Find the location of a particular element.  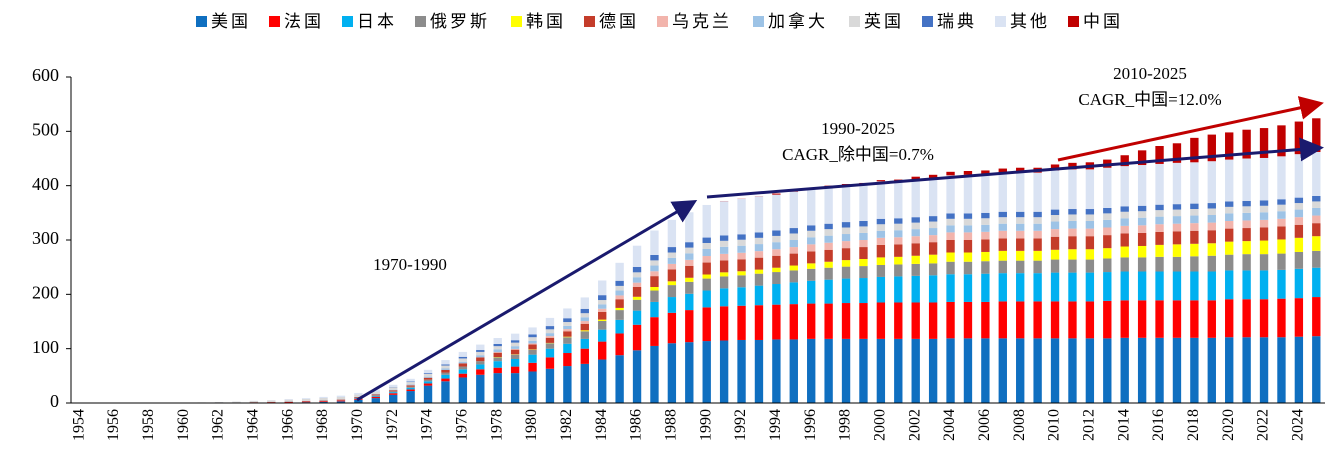

x-tick-label: 1960 is located at coordinates (183, 425).